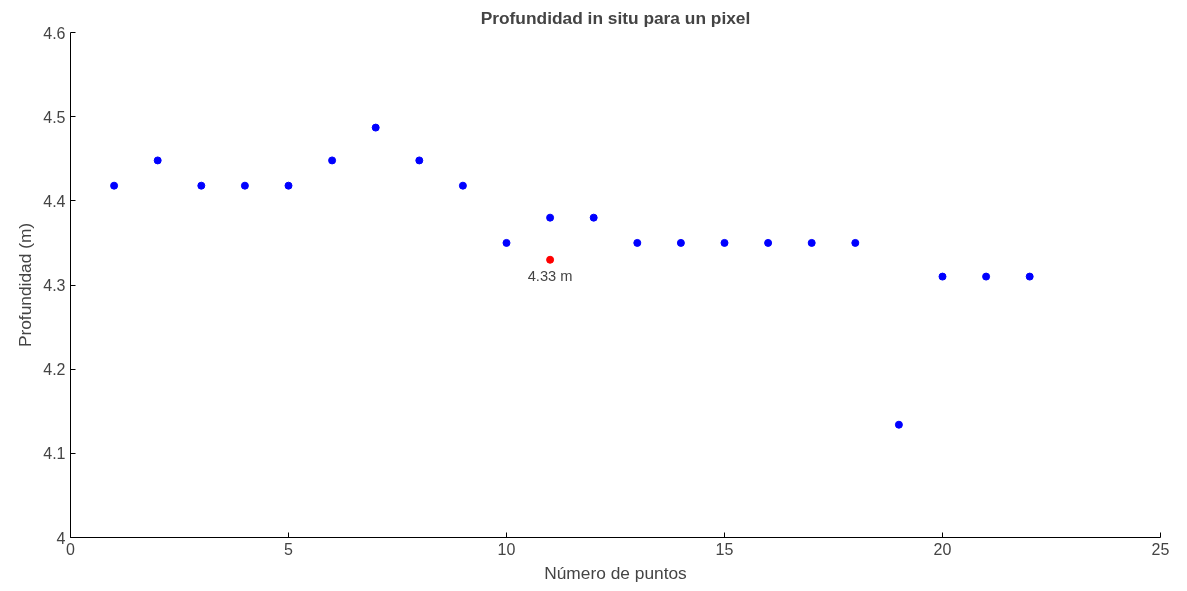 This screenshot has width=1187, height=591. What do you see at coordinates (71, 549) in the screenshot?
I see `x-tick-label: 0` at bounding box center [71, 549].